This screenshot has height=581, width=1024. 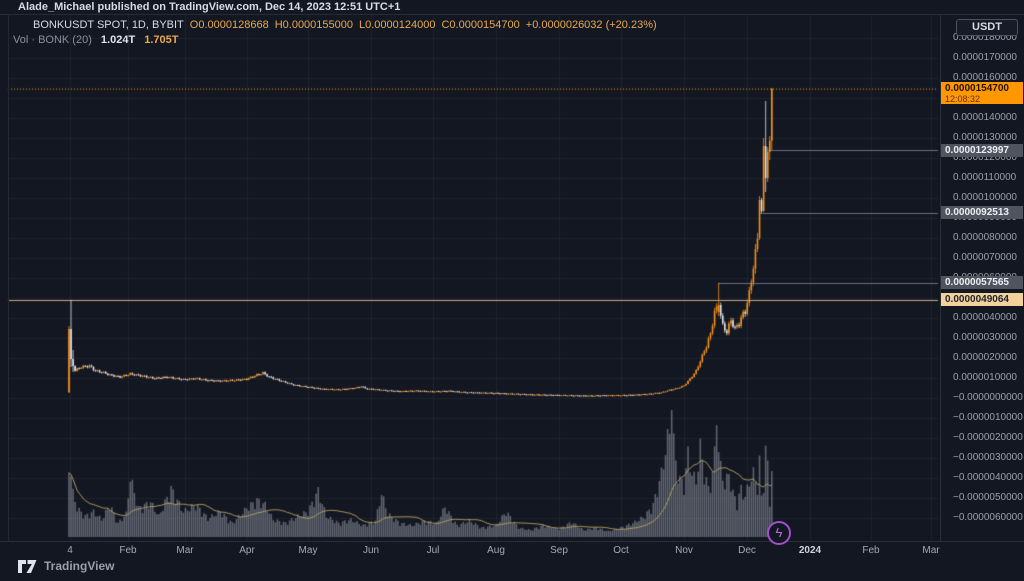 What do you see at coordinates (985, 257) in the screenshot?
I see `price-axis-tick: 0.0000070000` at bounding box center [985, 257].